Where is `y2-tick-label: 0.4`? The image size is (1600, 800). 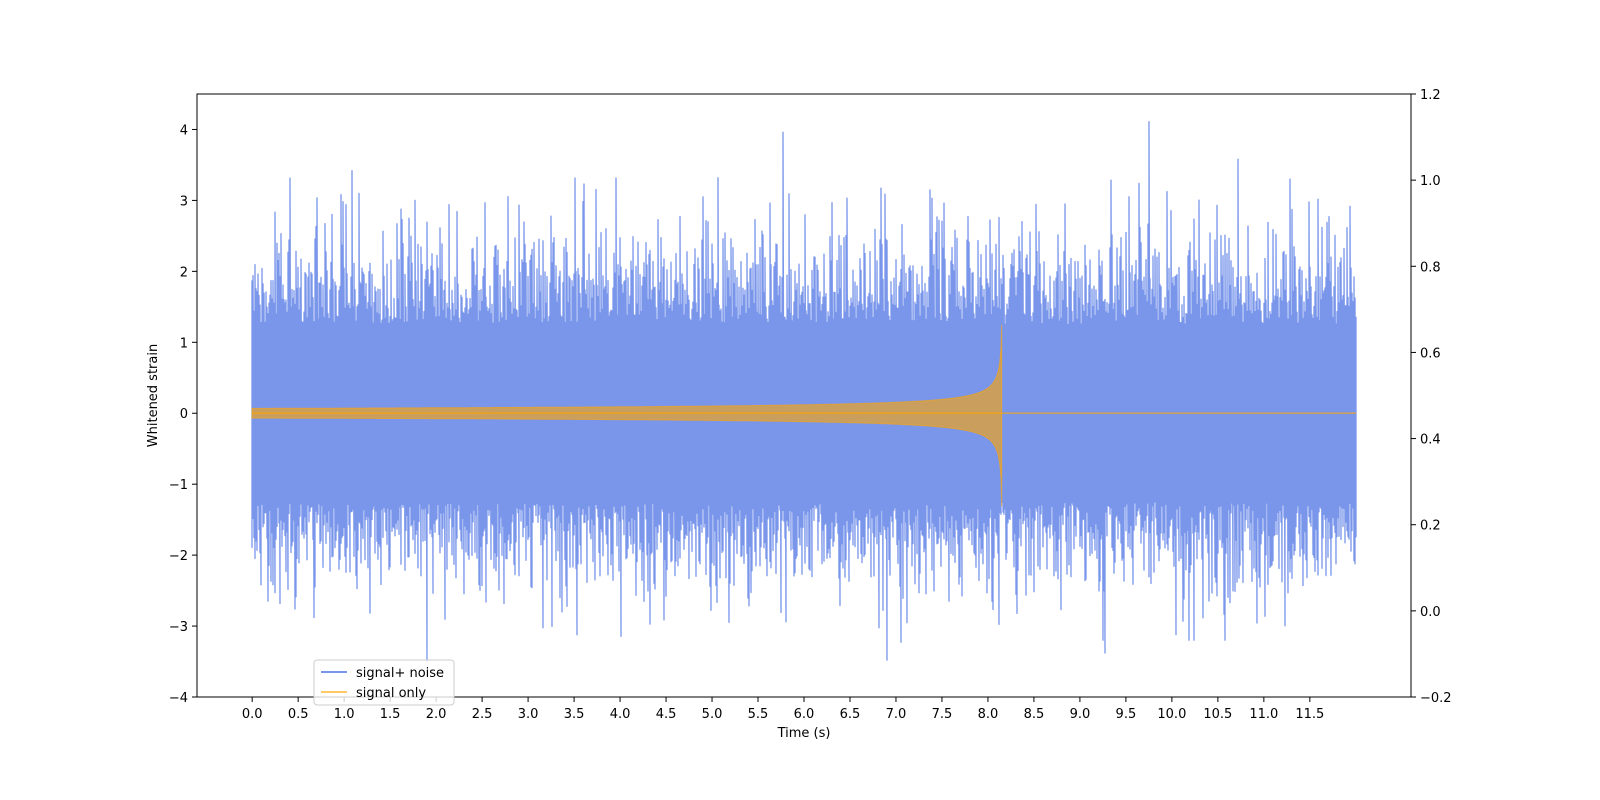
y2-tick-label: 0.4 is located at coordinates (1430, 440).